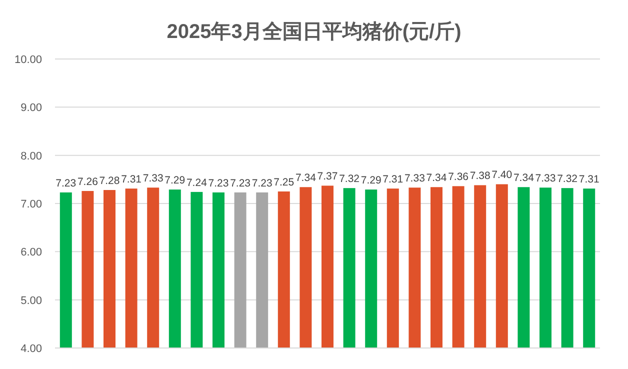 This screenshot has height=369, width=628. What do you see at coordinates (28, 60) in the screenshot?
I see `y-tick-label: 10.00` at bounding box center [28, 60].